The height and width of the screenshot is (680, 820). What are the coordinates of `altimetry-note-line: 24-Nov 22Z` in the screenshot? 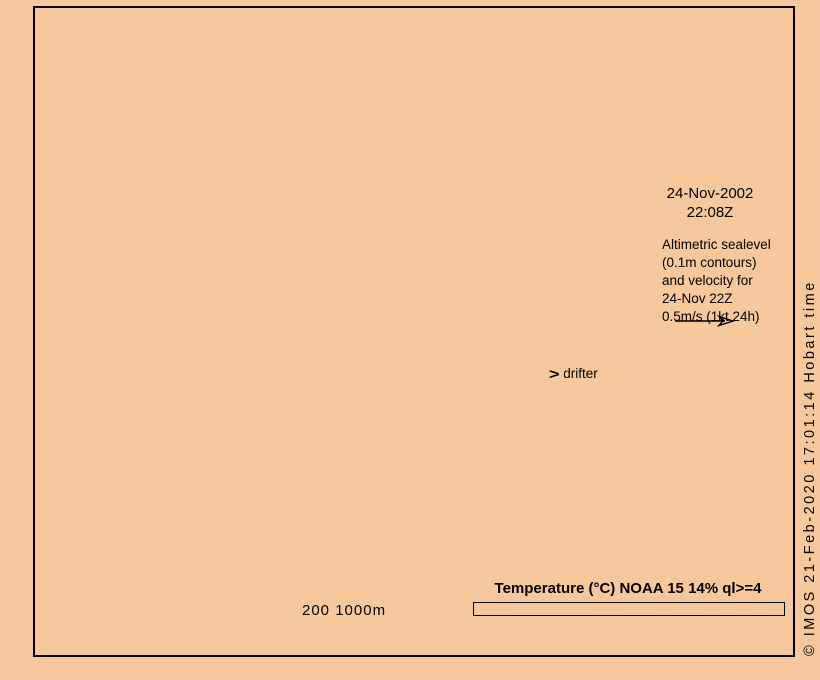 It's located at (697, 298).